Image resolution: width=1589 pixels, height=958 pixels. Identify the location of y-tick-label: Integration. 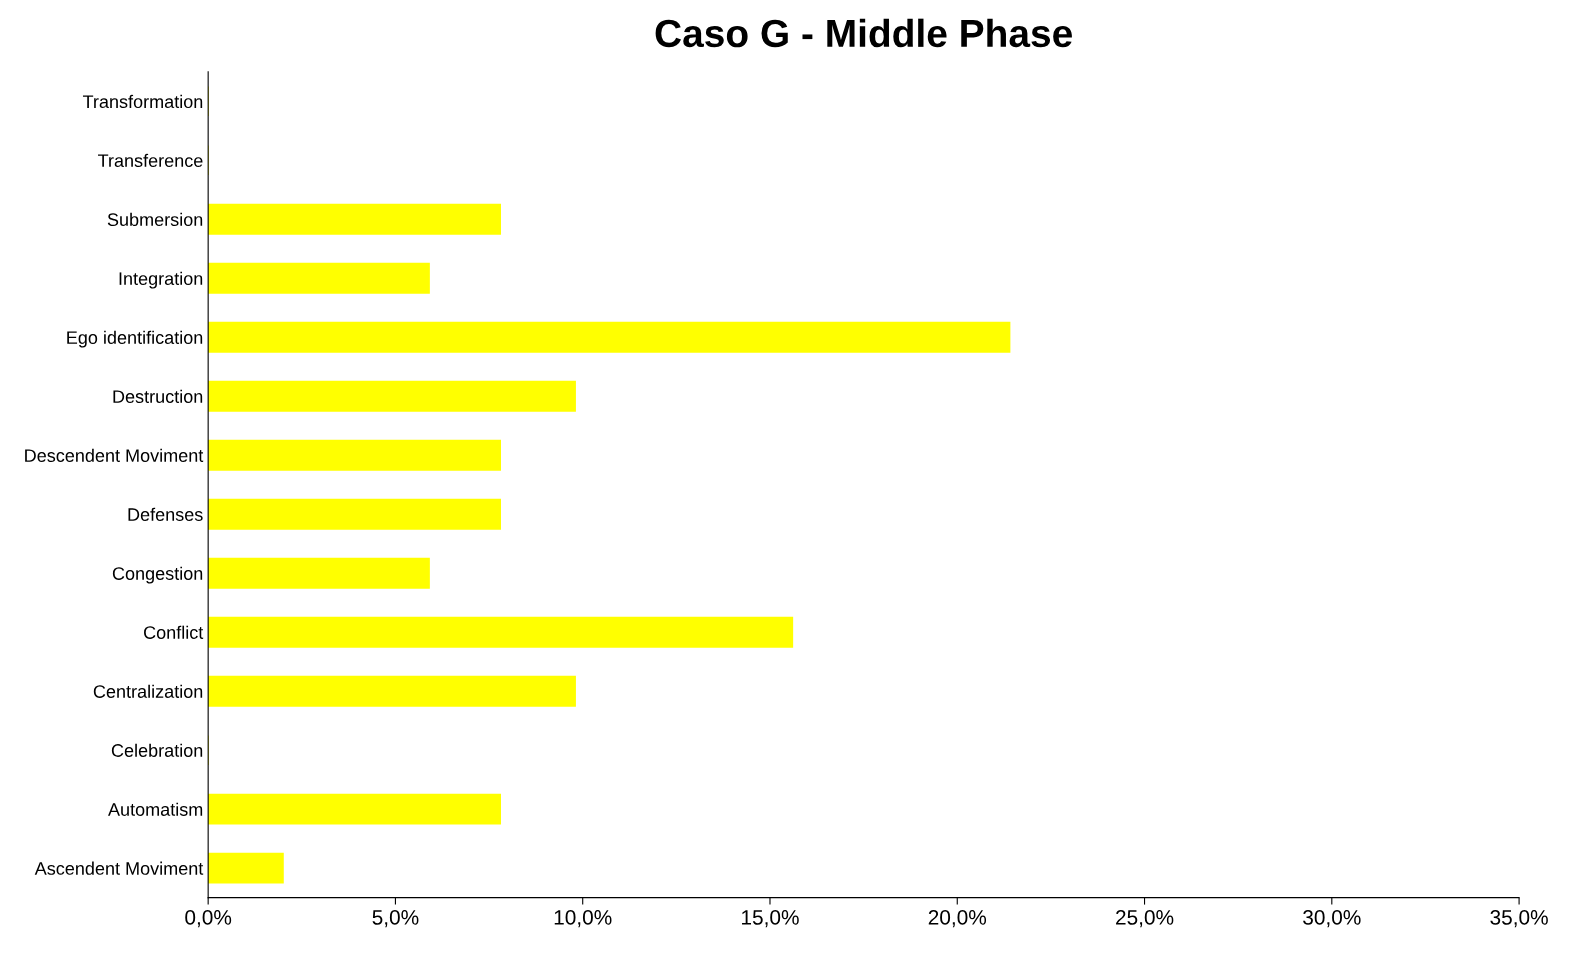
(161, 280).